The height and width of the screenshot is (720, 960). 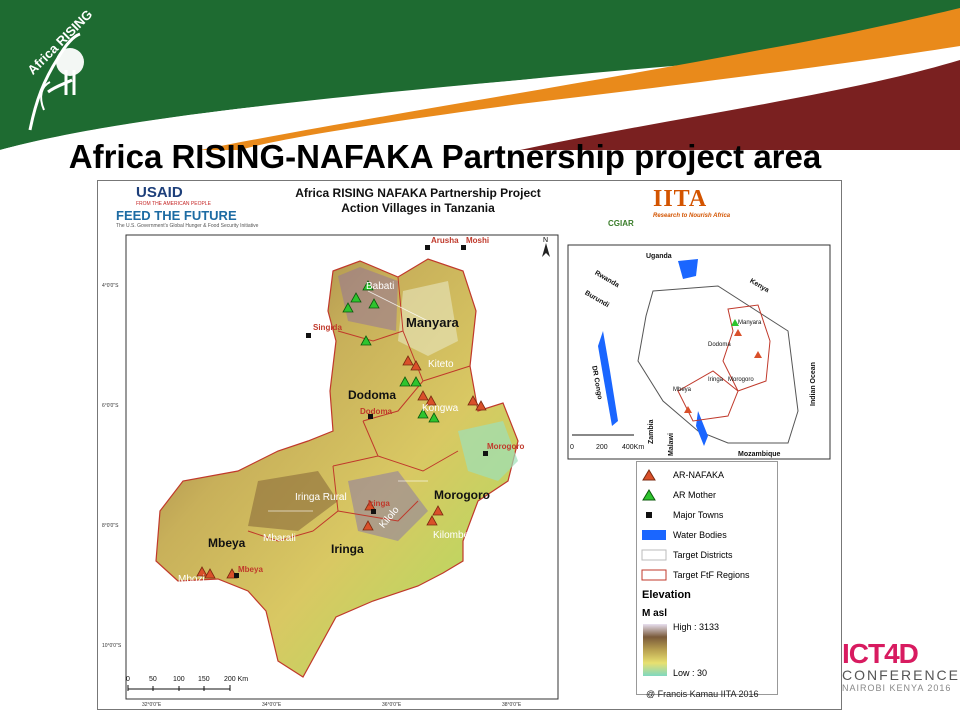 I want to click on svg-text: 50, so click(x=153, y=679).